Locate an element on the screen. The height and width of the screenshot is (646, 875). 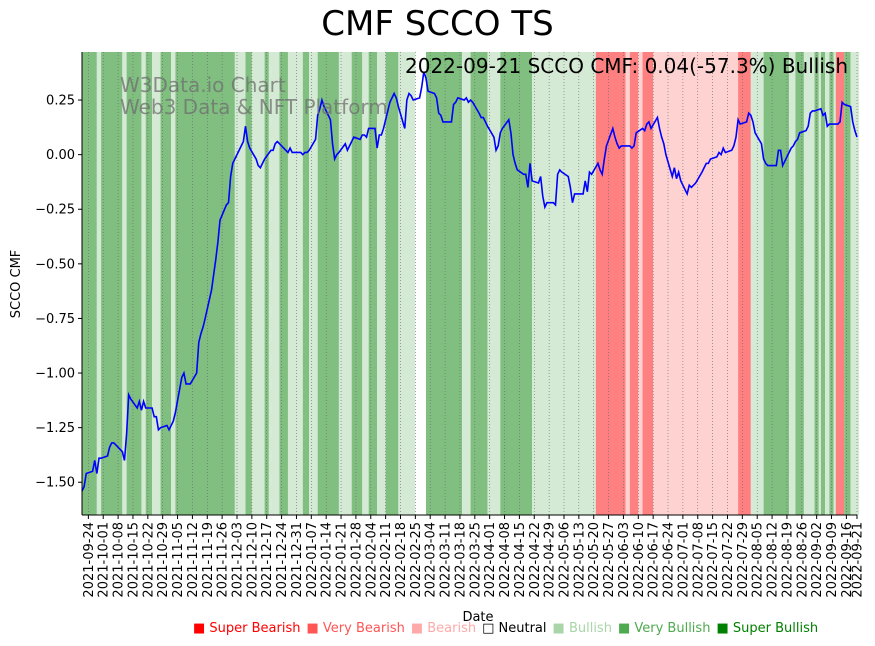
y-tick-label: −1.00 is located at coordinates (55, 374).